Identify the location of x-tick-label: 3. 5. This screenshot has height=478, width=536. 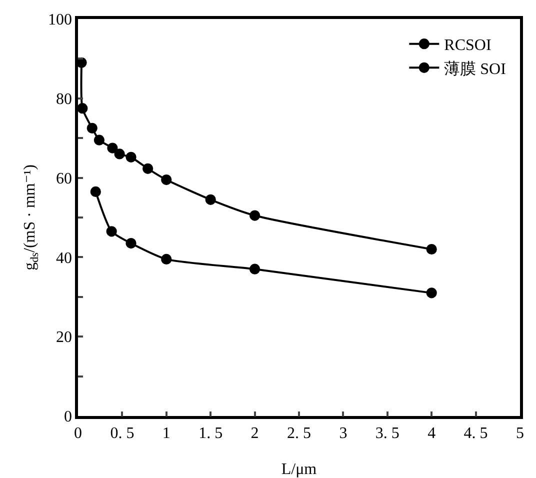
(387, 433).